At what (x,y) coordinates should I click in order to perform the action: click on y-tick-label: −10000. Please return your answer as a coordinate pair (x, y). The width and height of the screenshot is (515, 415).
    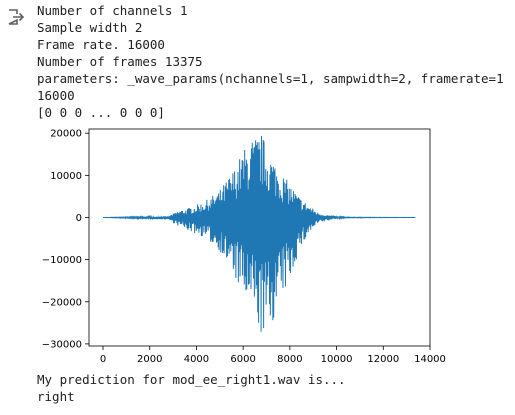
    Looking at the image, I should click on (62, 260).